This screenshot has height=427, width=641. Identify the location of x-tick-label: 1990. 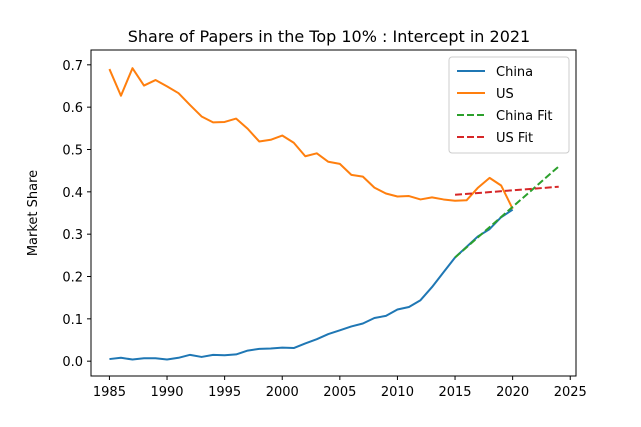
(166, 392).